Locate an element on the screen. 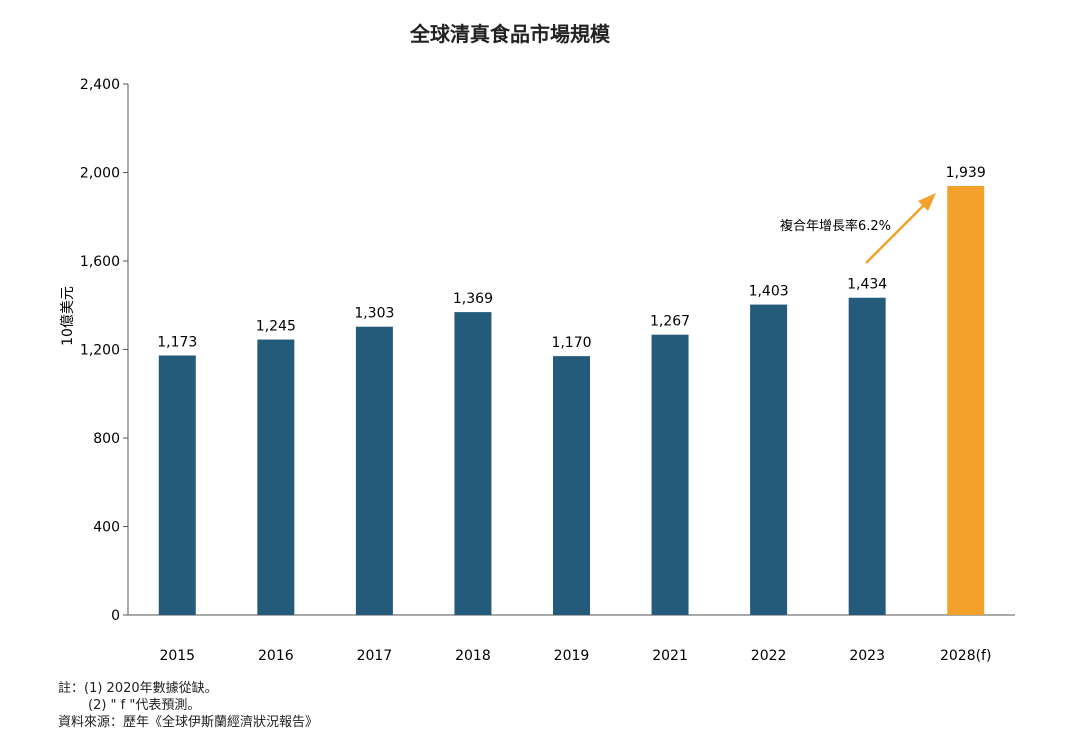 The image size is (1080, 752). footnote-2: (2) " f "代表預測。 is located at coordinates (144, 705).